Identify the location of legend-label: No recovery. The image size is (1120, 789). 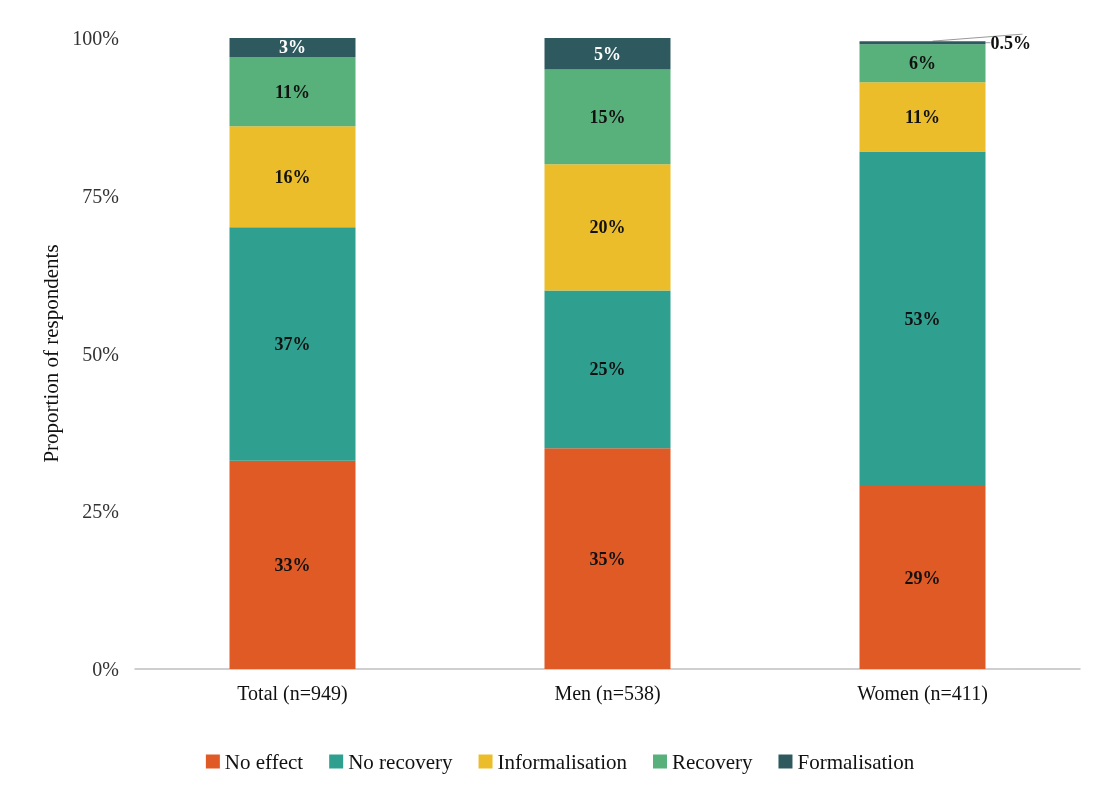
(401, 761).